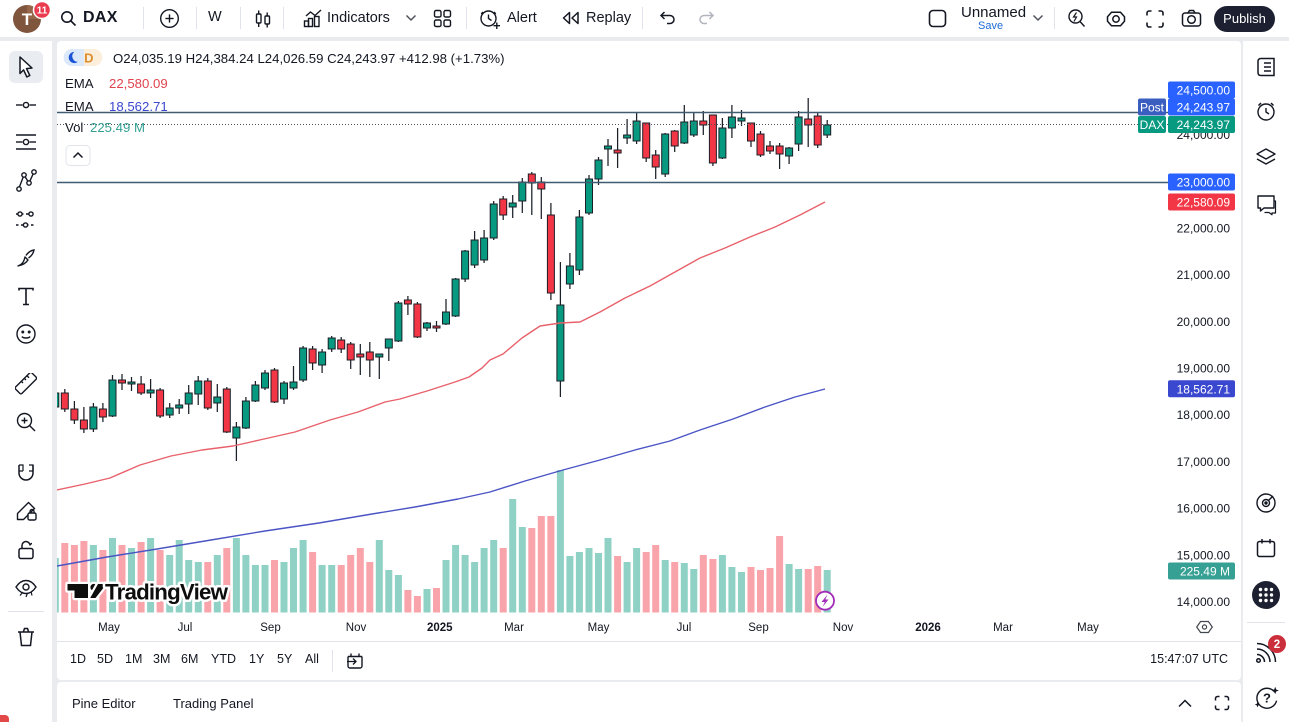  I want to click on svg-text: Vol, so click(74, 127).